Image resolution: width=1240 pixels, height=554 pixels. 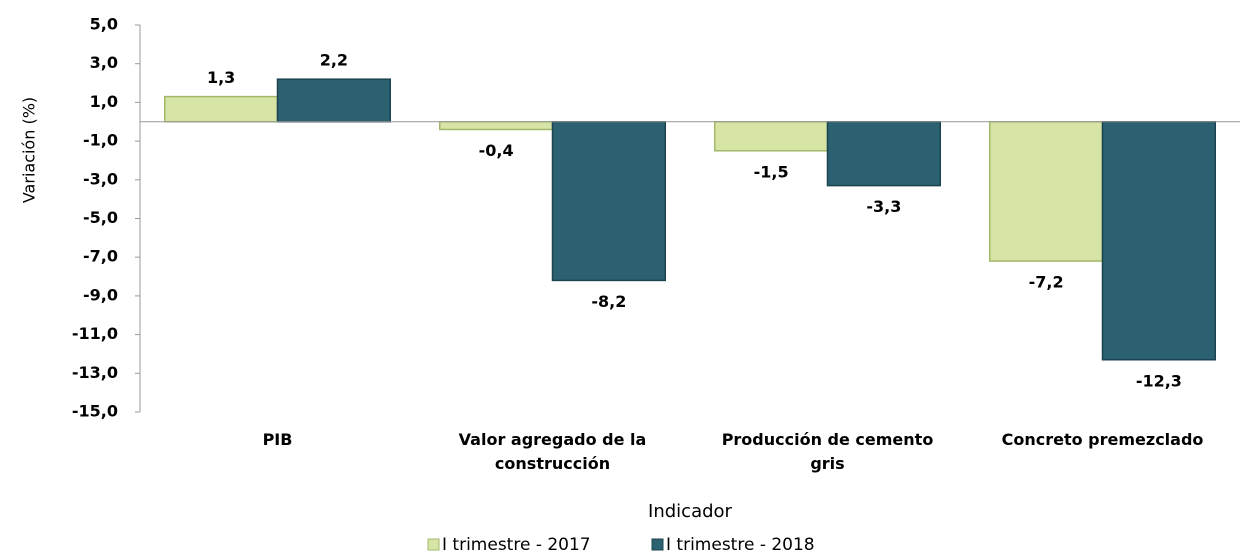 I want to click on value-label: -8,2, so click(x=608, y=301).